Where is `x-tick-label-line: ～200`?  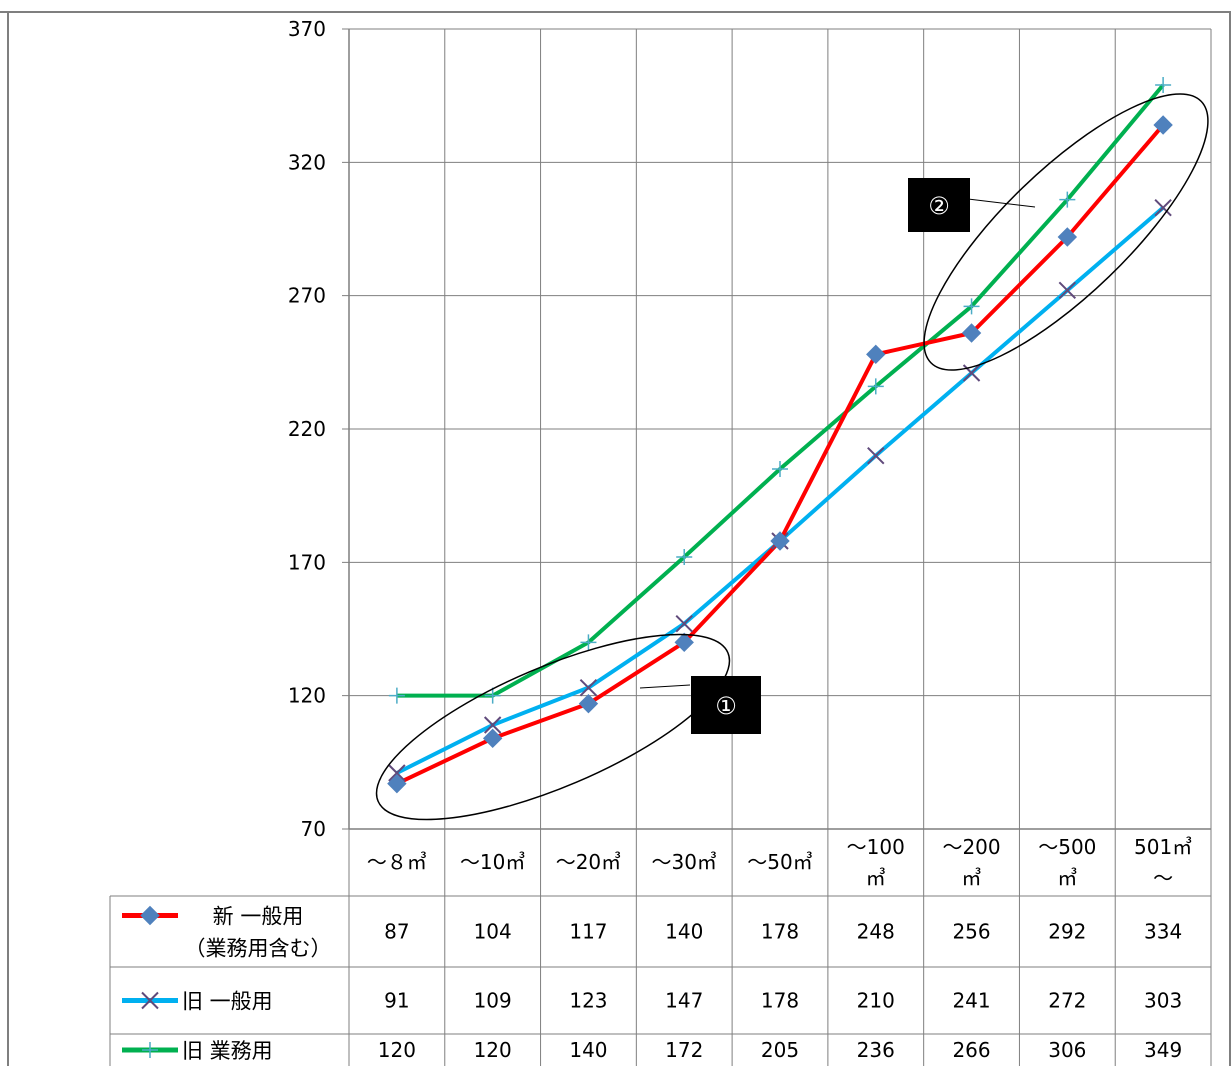
x-tick-label-line: ～200 is located at coordinates (971, 847).